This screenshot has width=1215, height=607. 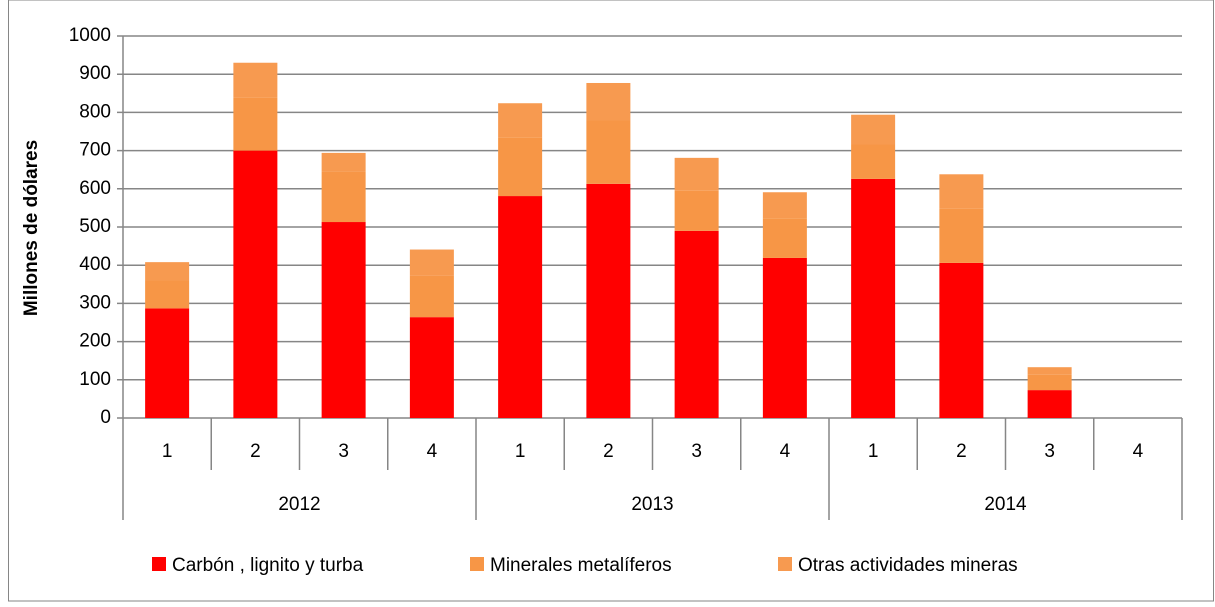 I want to click on legend-label: Minerales metalíferos, so click(x=581, y=565).